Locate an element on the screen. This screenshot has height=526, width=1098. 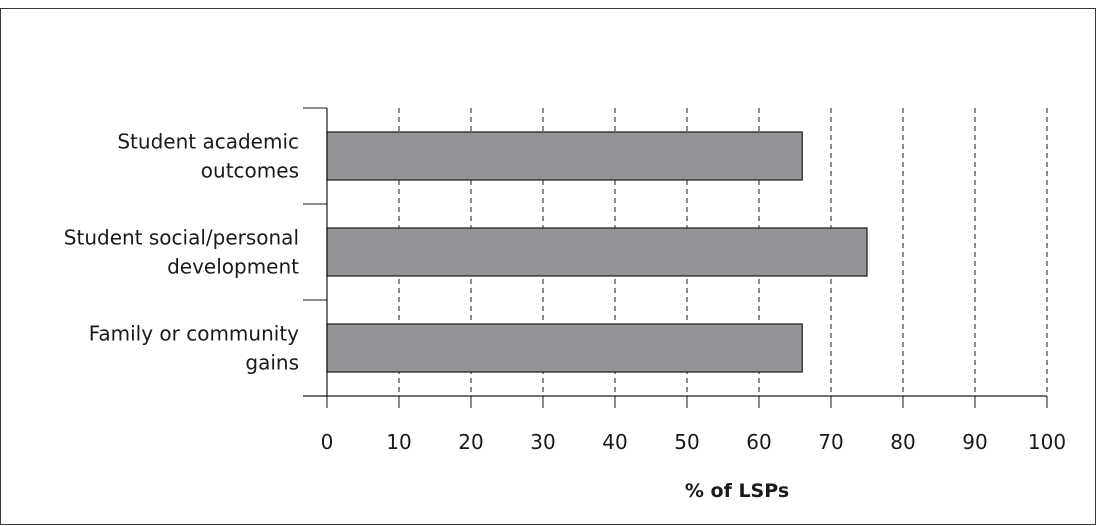
x-tick-label-100: 100 is located at coordinates (1047, 442).